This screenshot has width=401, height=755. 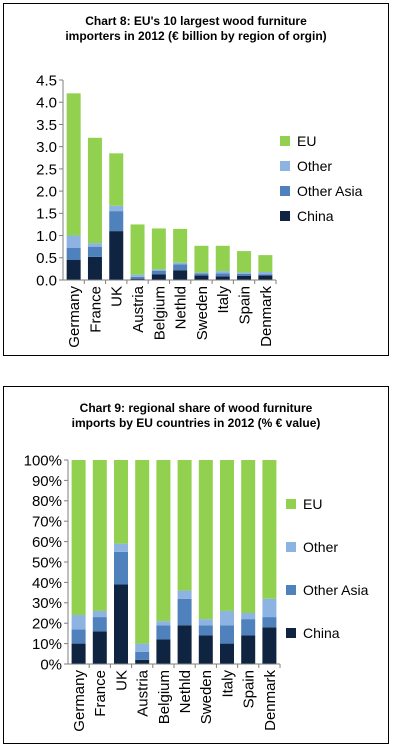 What do you see at coordinates (196, 21) in the screenshot?
I see `chart-title-line-1: Chart 8: EU's 10 largest wood furniture` at bounding box center [196, 21].